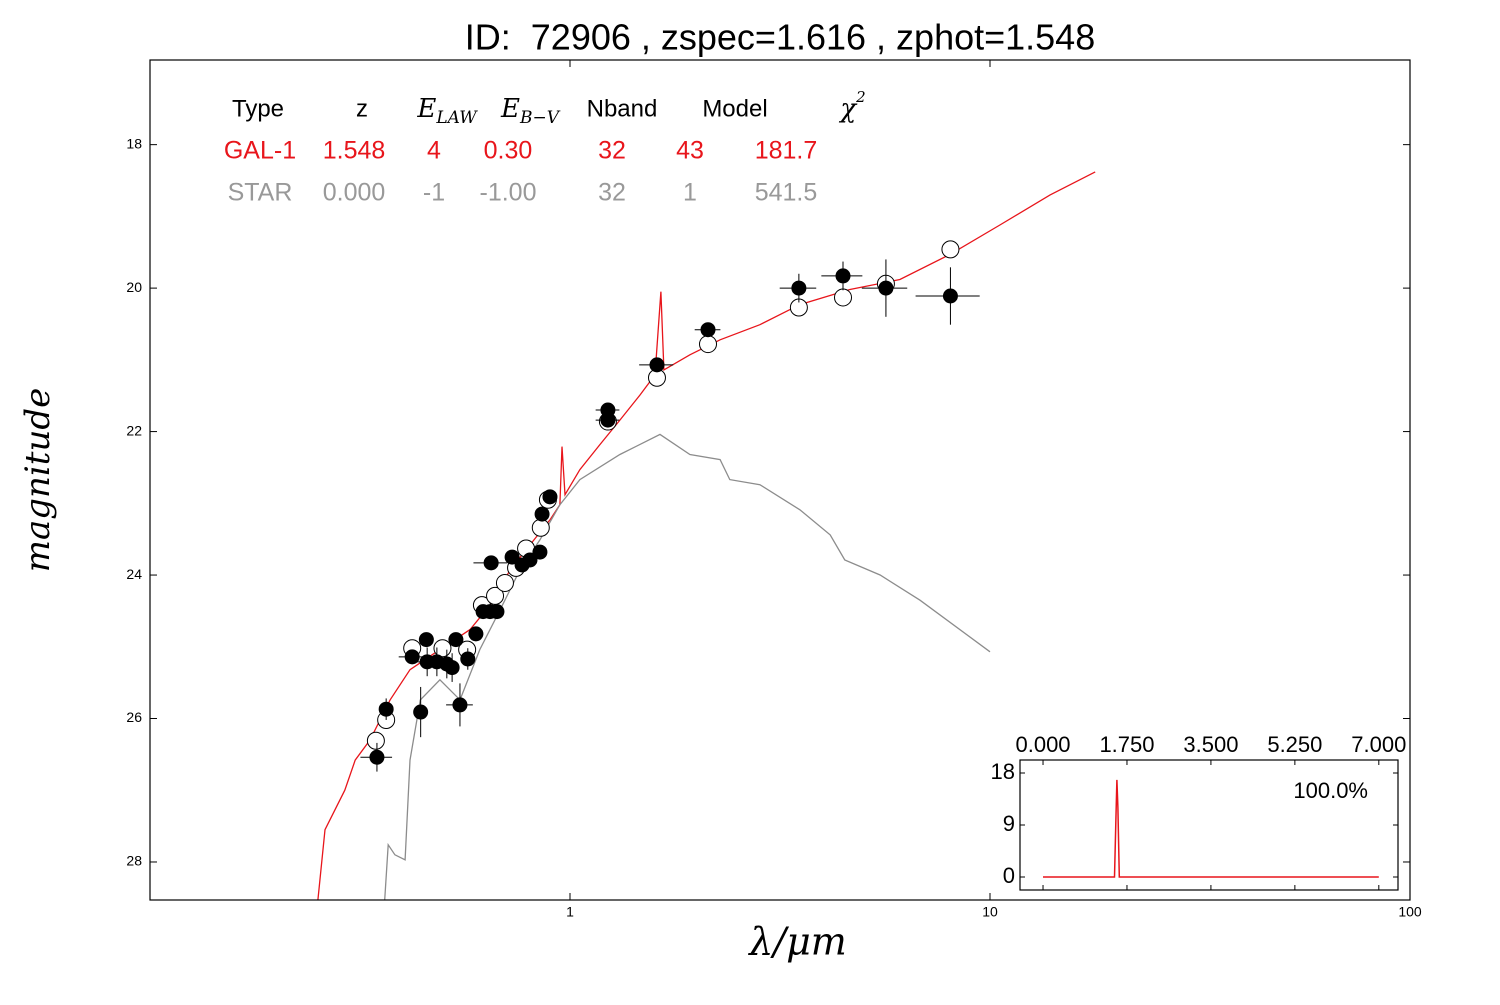 The width and height of the screenshot is (1500, 1005). What do you see at coordinates (134, 287) in the screenshot?
I see `y-tick-label: 20` at bounding box center [134, 287].